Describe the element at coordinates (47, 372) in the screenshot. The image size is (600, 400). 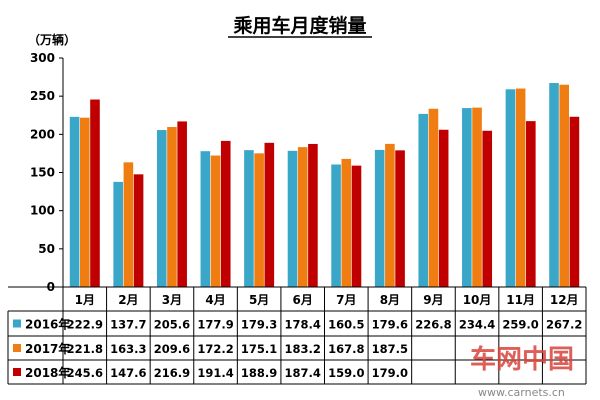
I see `legend-label-2018年: 2018年` at that location.